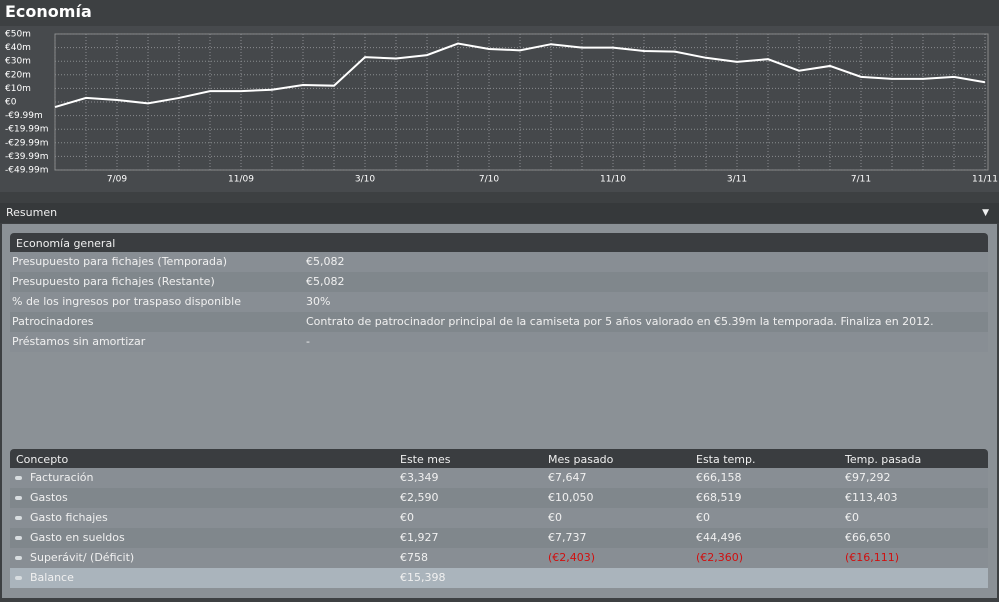 This screenshot has width=999, height=602. Describe the element at coordinates (872, 557) in the screenshot. I see `cell-value: (€16,111)` at that location.